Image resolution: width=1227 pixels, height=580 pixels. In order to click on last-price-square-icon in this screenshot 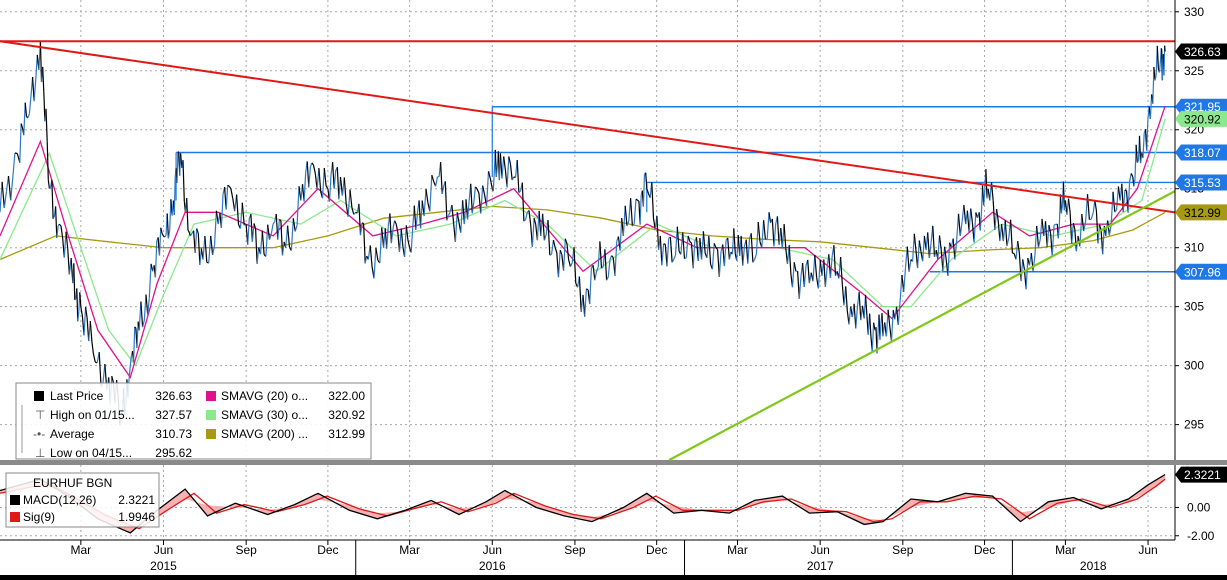, I will do `click(39, 396)`.